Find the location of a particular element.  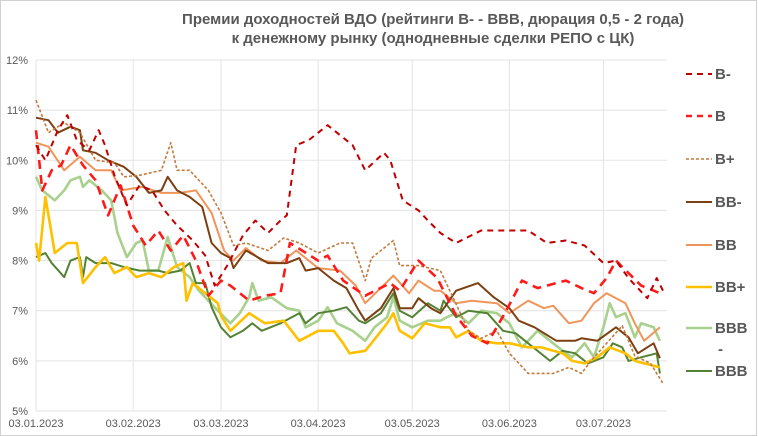

legend-item-B: B is located at coordinates (706, 116).